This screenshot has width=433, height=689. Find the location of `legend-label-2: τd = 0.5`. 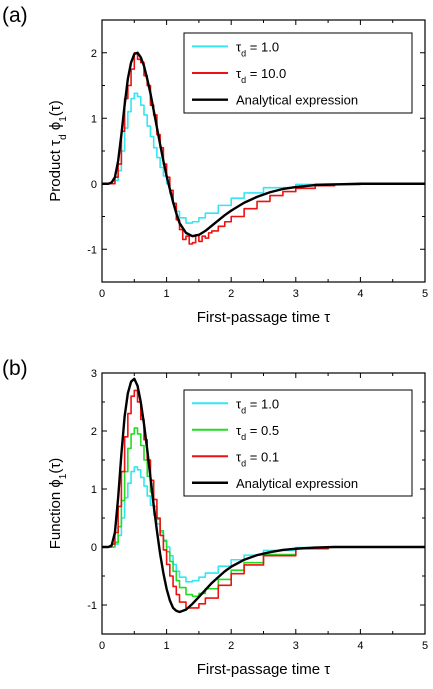

legend-label-2: τd = 0.5 is located at coordinates (257, 432).